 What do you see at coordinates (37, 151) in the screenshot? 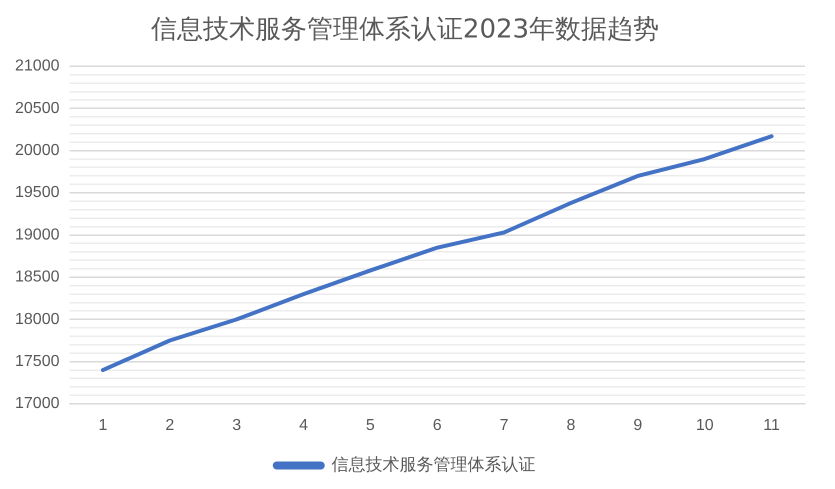
I see `y-tick-label: 20000` at bounding box center [37, 151].